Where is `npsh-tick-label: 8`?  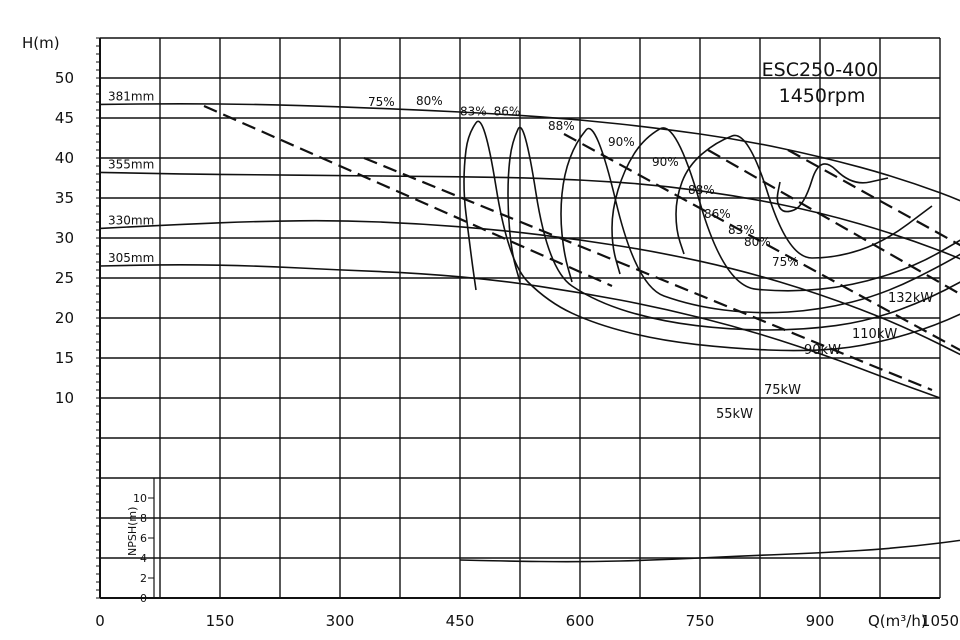
npsh-tick-label: 8 is located at coordinates (143, 518).